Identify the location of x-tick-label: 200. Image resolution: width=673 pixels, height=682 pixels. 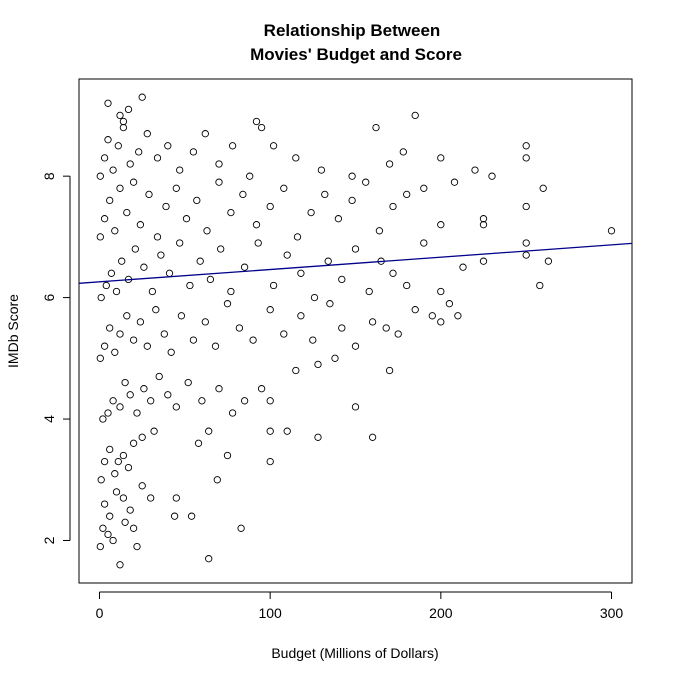
(441, 613).